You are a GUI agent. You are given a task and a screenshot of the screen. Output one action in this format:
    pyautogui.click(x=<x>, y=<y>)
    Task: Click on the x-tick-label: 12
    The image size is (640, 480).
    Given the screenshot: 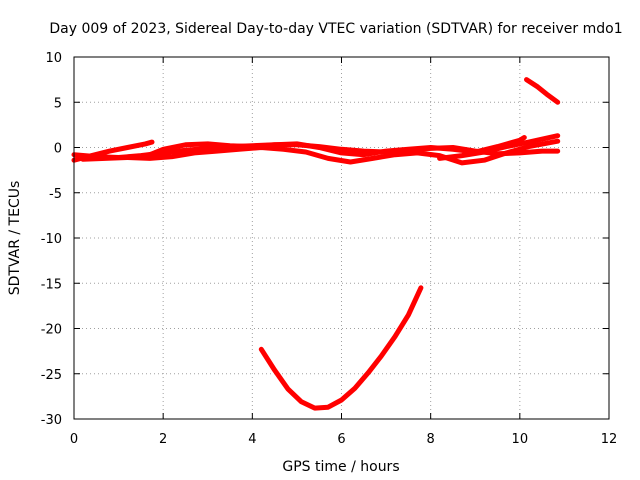 What is the action you would take?
    pyautogui.click(x=609, y=439)
    